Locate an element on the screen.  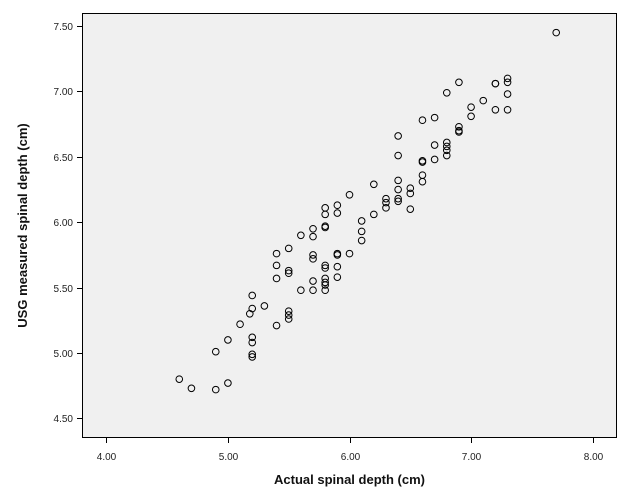
x-tick-label: 8.00 is located at coordinates (594, 457).